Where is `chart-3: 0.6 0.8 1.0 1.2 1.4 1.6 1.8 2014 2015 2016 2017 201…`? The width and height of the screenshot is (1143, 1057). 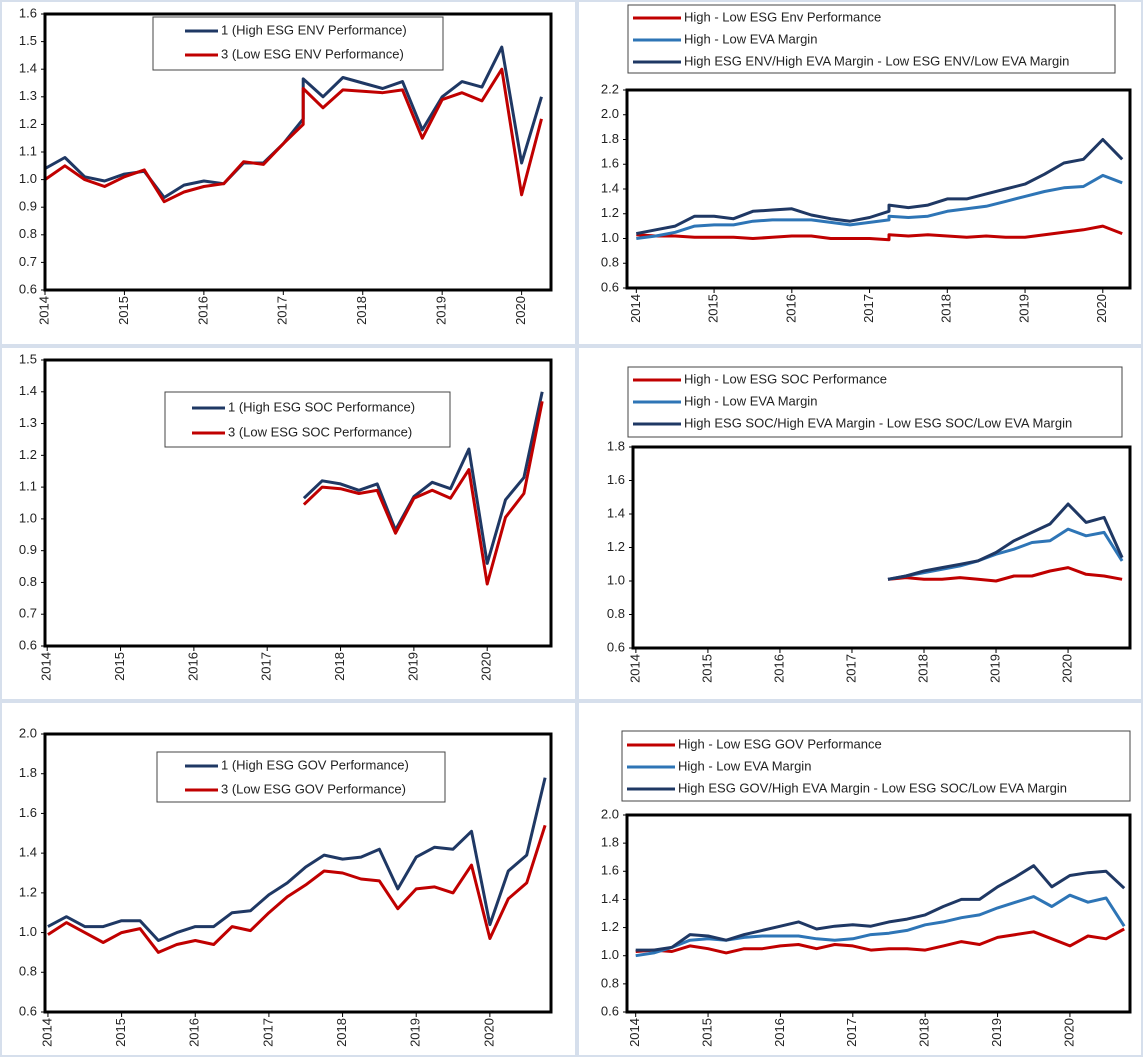 chart-3: 0.6 0.8 1.0 1.2 1.4 1.6 1.8 2014 2015 2016 2017 201… is located at coordinates (869, 524).